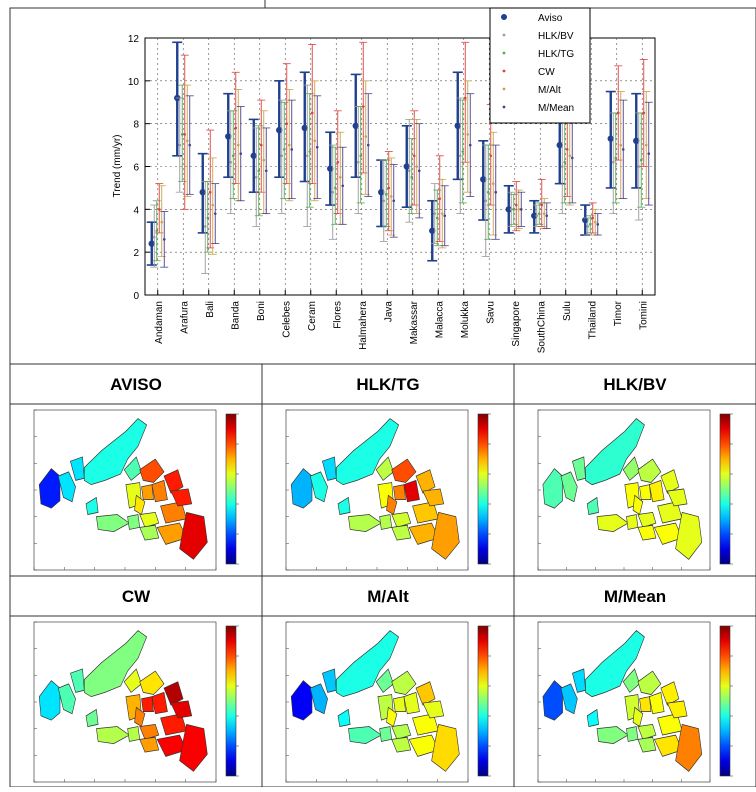  What do you see at coordinates (404, 168) in the screenshot?
I see `series-m-alt` at bounding box center [404, 168].